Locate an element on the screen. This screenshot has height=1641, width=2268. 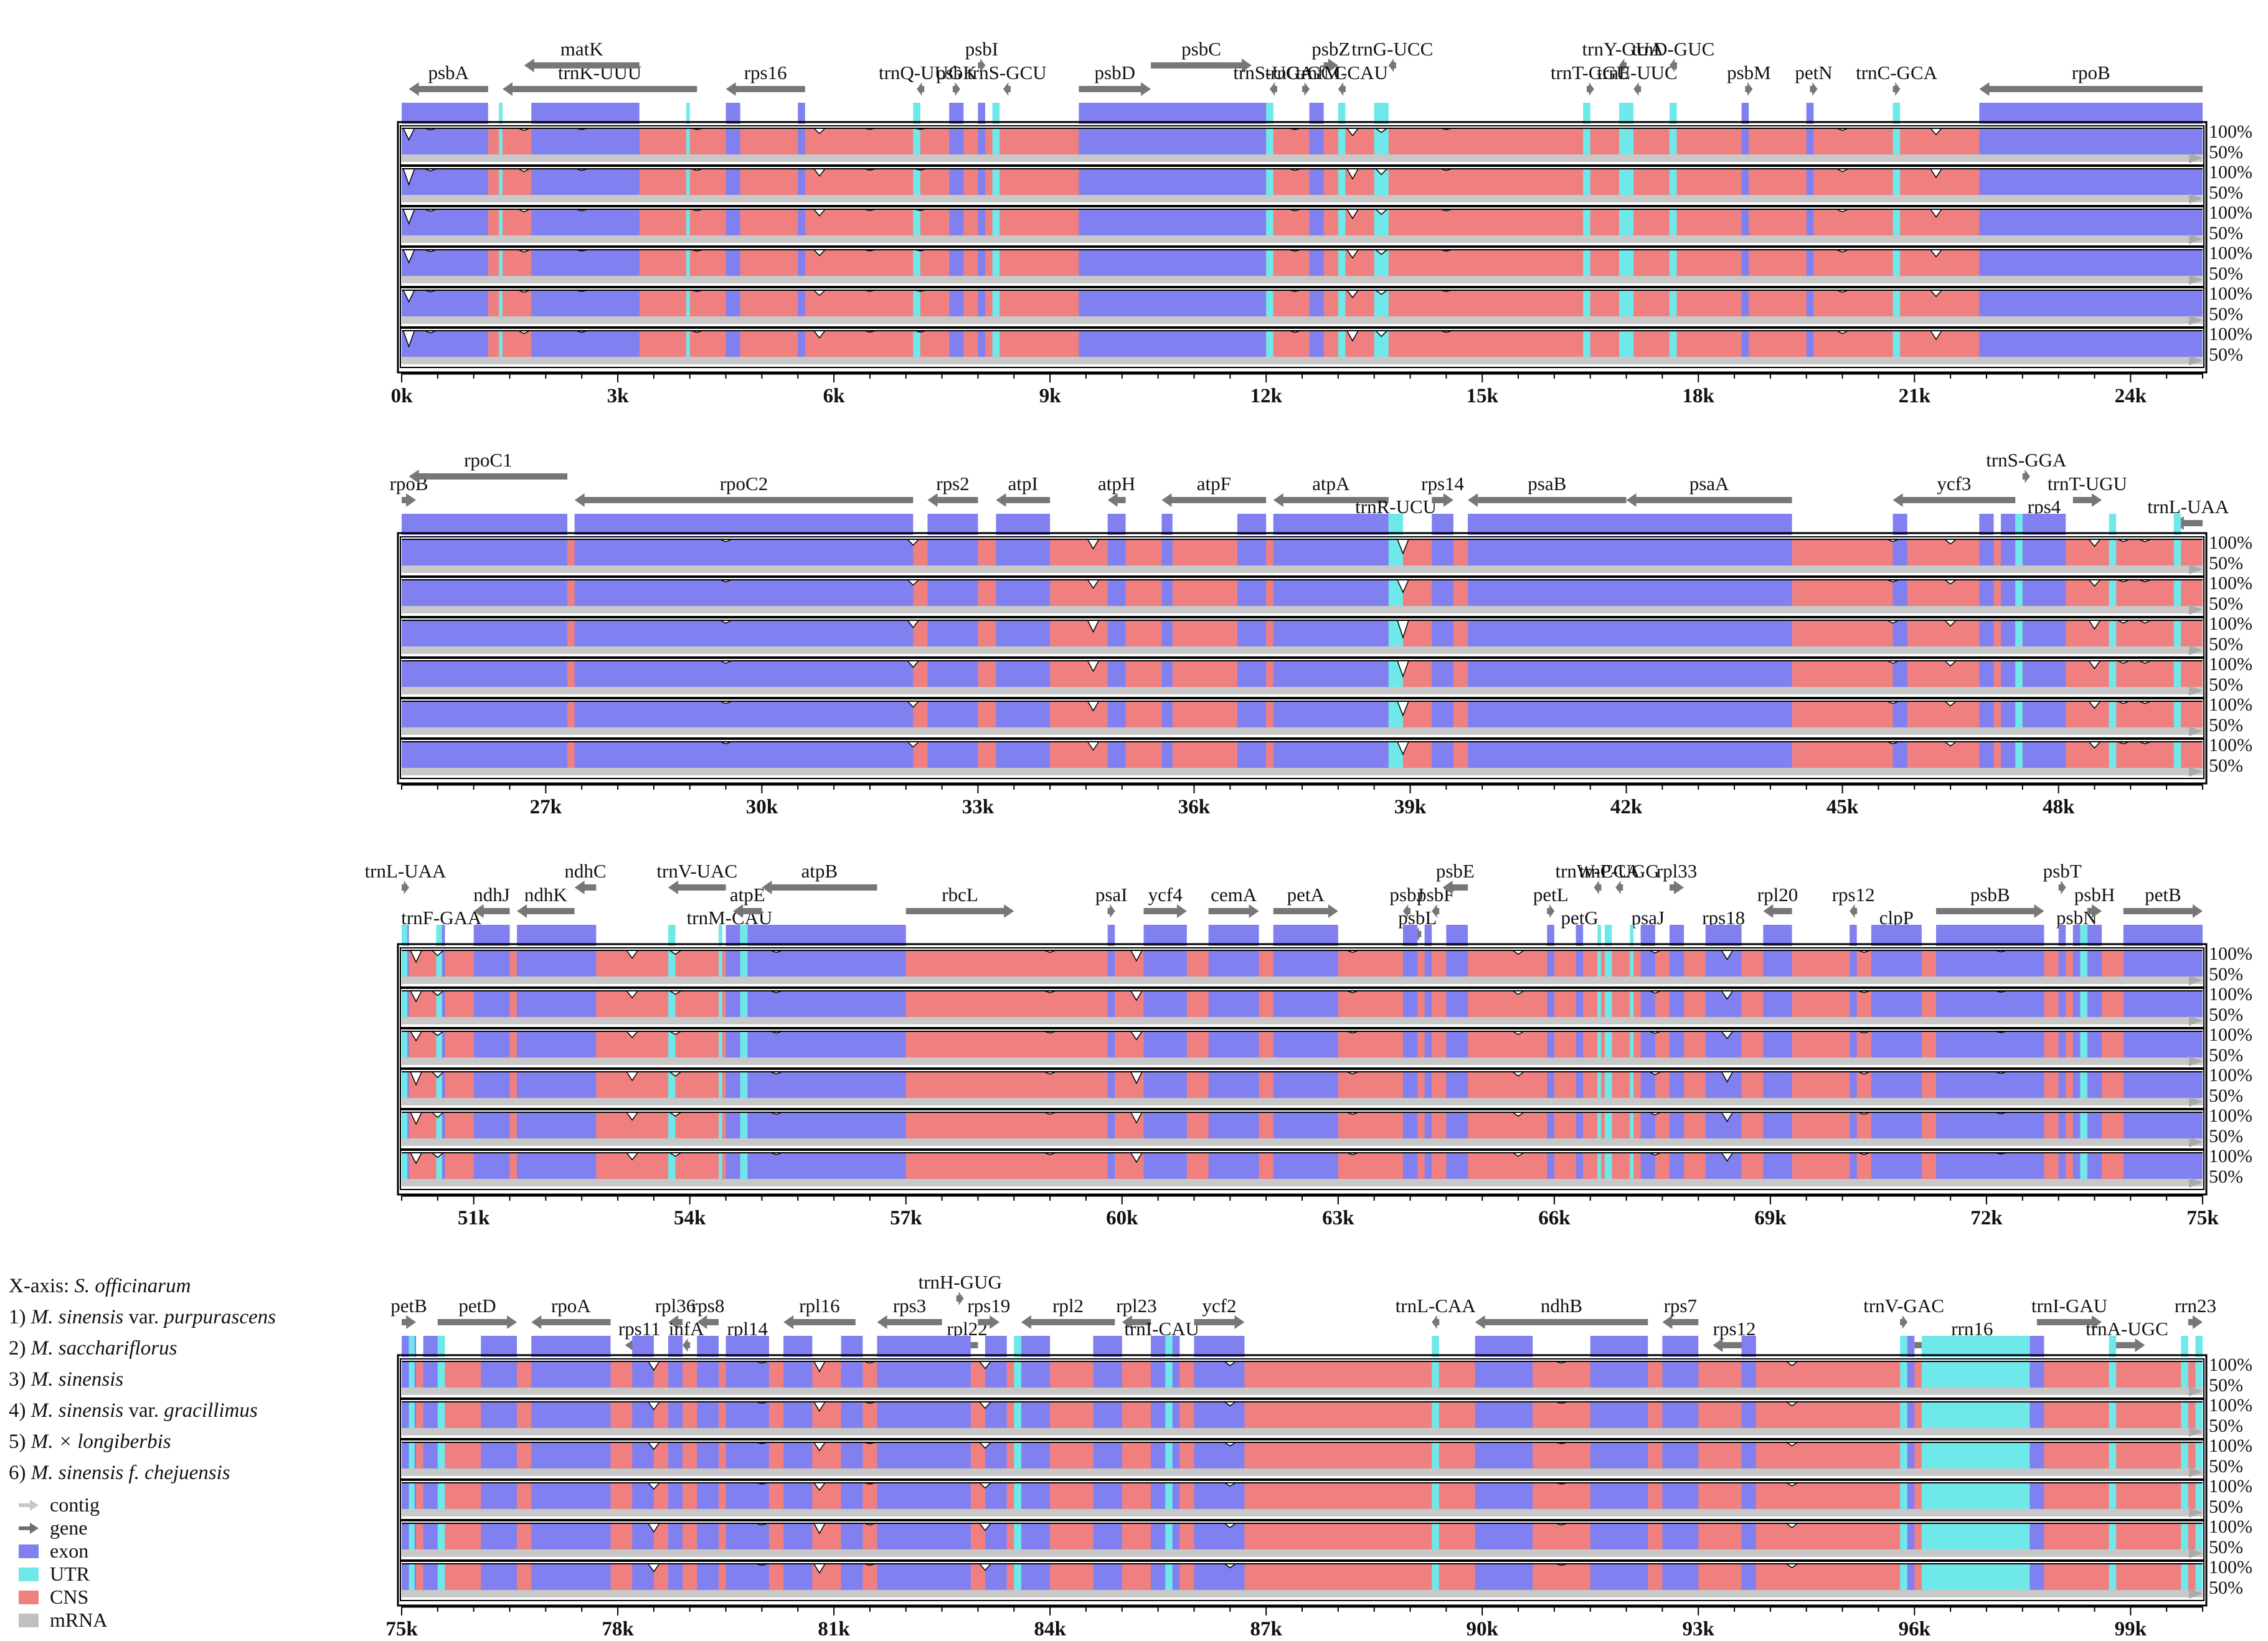
legend-contig: contig is located at coordinates (142, 1504).